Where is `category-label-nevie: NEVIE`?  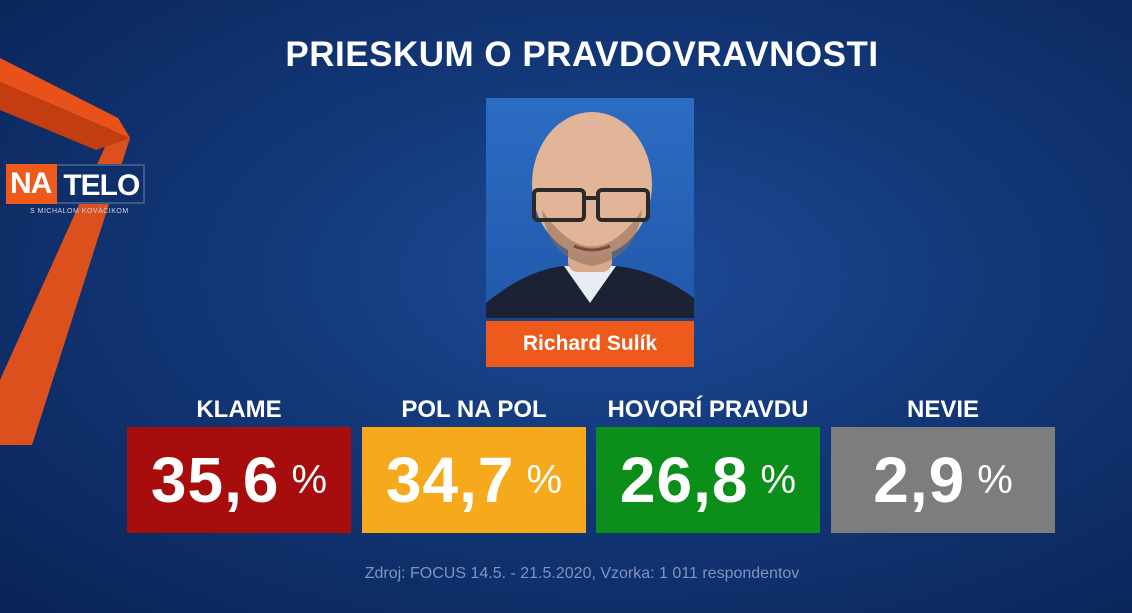 category-label-nevie: NEVIE is located at coordinates (943, 409).